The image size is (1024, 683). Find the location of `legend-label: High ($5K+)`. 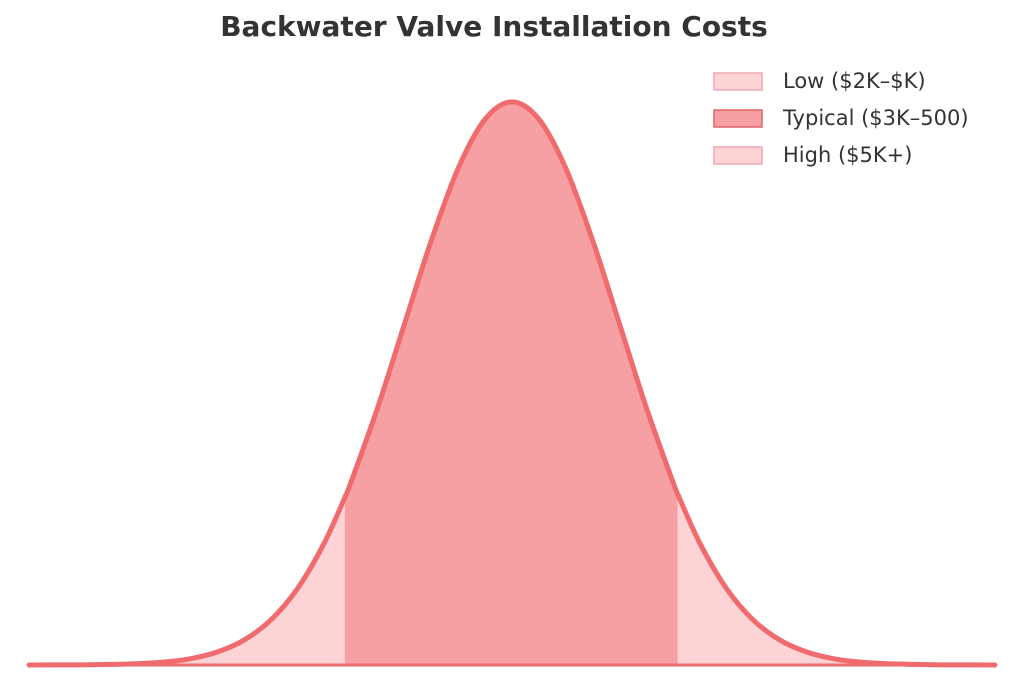

legend-label: High ($5K+) is located at coordinates (847, 155).